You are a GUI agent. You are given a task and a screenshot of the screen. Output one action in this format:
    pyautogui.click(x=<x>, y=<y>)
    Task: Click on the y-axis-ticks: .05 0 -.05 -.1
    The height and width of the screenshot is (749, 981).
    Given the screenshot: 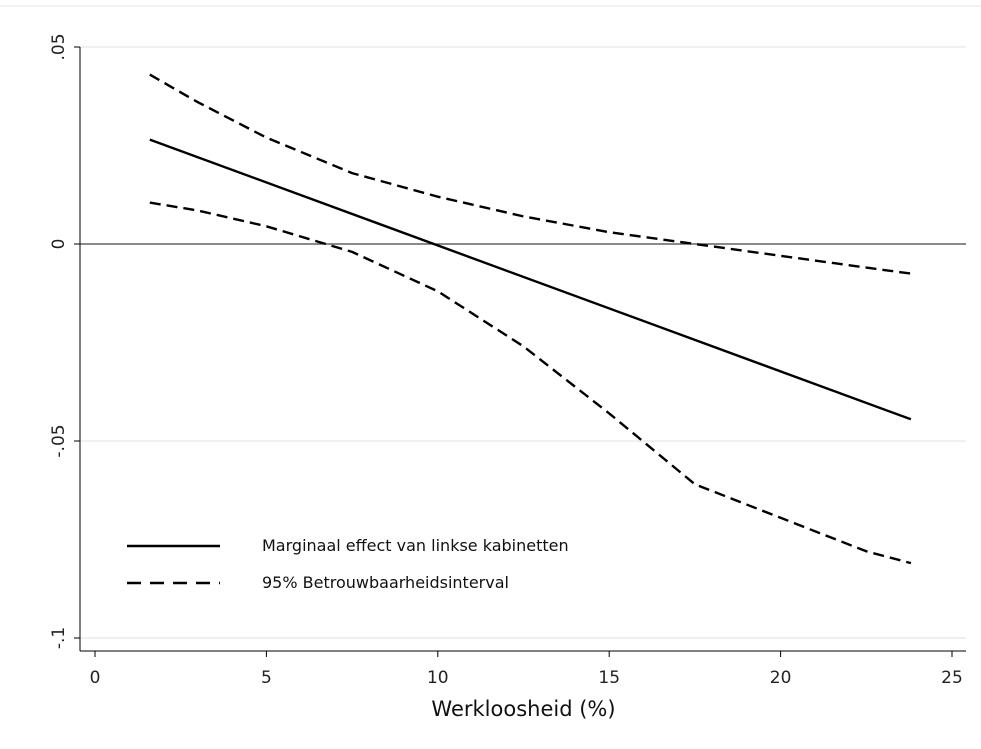 What is the action you would take?
    pyautogui.click(x=64, y=341)
    